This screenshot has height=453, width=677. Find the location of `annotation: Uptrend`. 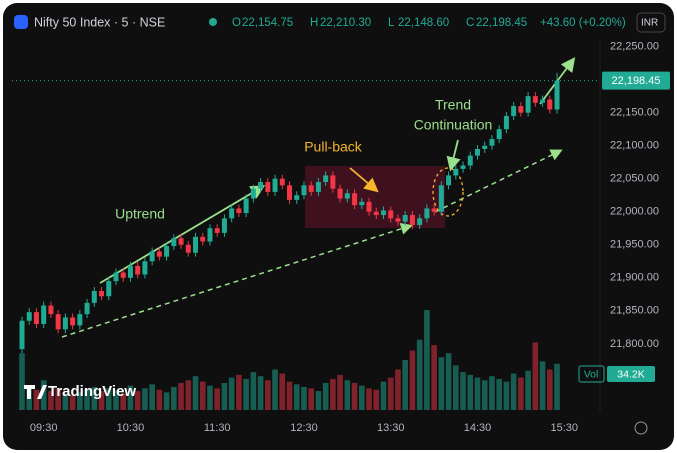

annotation: Uptrend is located at coordinates (140, 214).